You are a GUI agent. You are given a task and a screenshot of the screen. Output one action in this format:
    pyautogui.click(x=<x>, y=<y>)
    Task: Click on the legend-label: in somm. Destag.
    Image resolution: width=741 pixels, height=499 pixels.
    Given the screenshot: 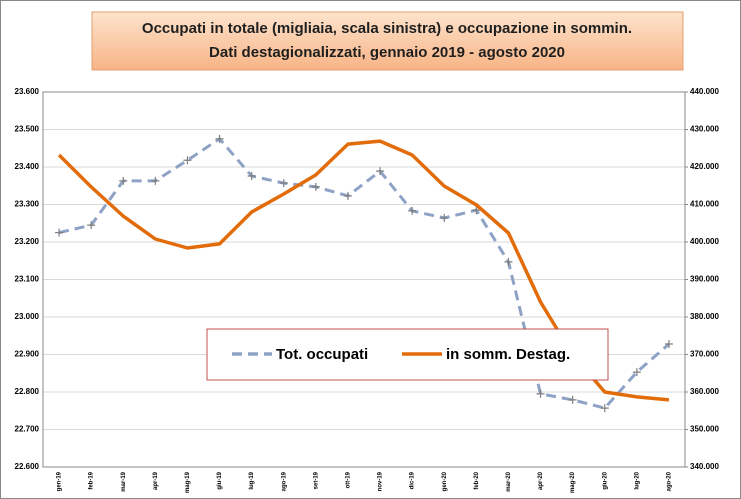 What is the action you would take?
    pyautogui.click(x=508, y=354)
    